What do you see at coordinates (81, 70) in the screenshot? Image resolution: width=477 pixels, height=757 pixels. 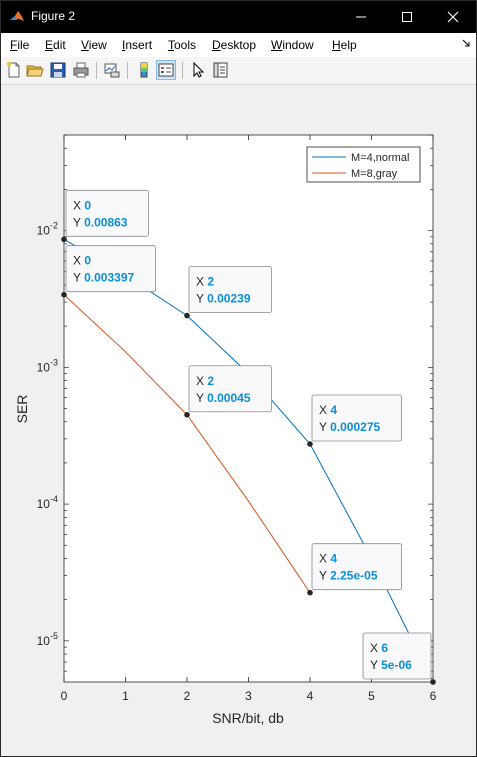 I see `print-icon` at bounding box center [81, 70].